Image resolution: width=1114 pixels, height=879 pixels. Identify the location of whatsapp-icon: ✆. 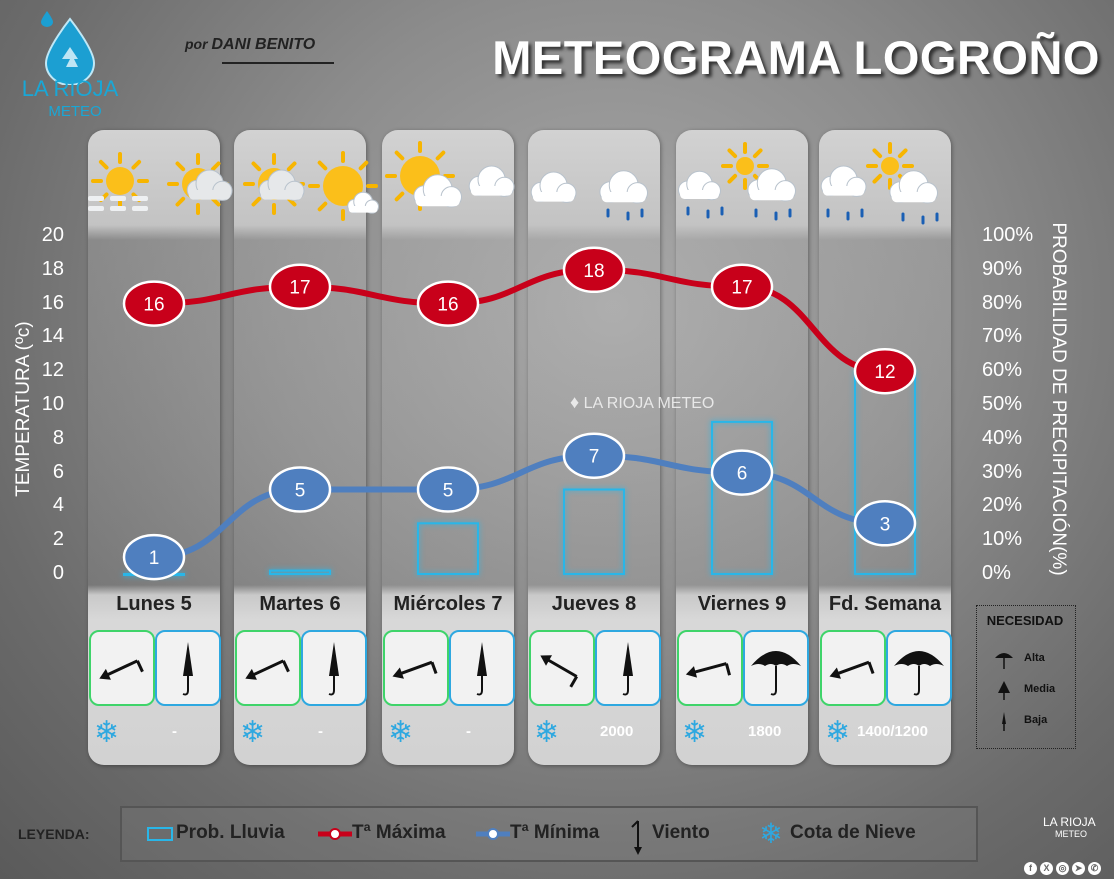
(1094, 868).